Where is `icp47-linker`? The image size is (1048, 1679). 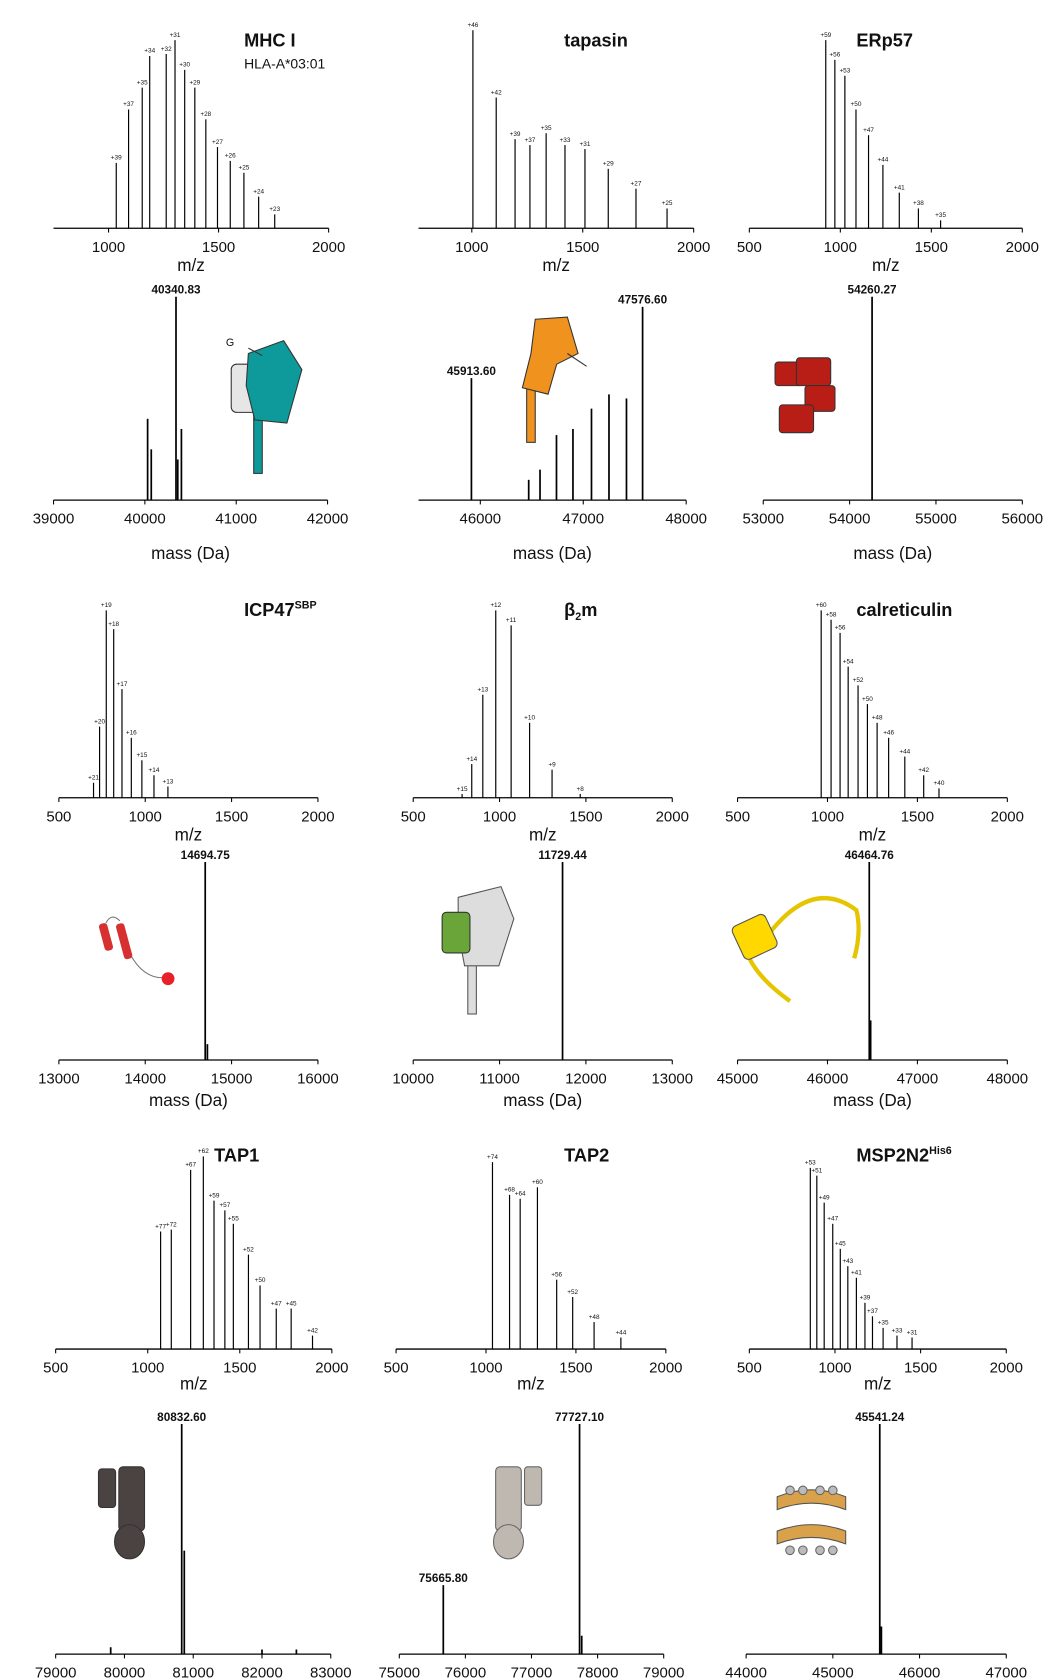
icp47-linker is located at coordinates (135, 947).